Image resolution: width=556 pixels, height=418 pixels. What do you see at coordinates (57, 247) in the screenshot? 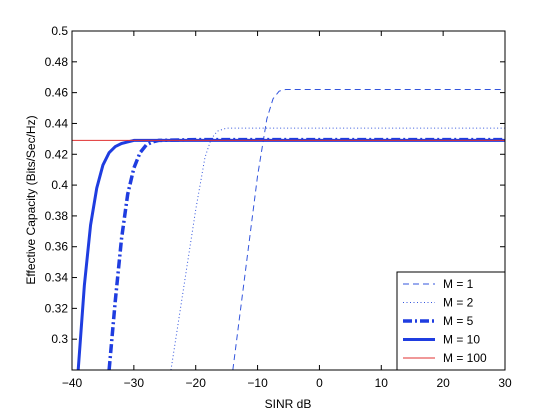
I see `y-tick-label: 0.36` at bounding box center [57, 247].